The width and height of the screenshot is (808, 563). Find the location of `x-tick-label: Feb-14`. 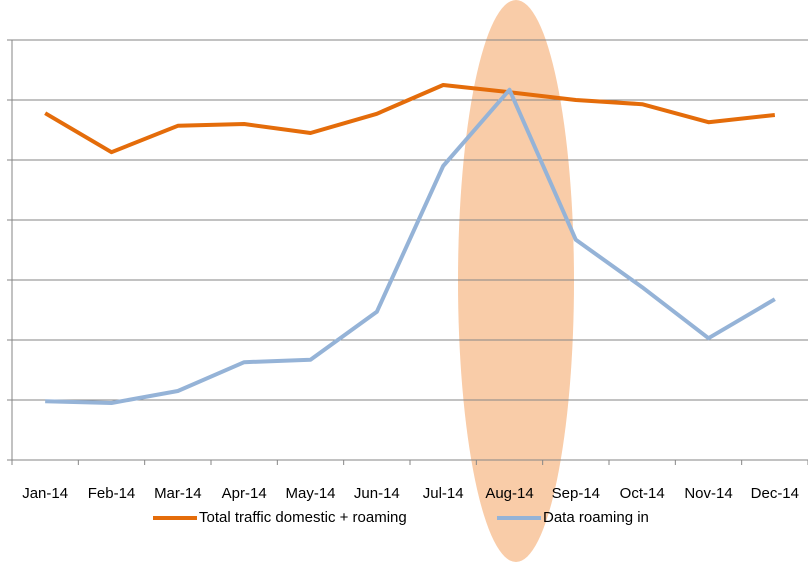

x-tick-label: Feb-14 is located at coordinates (112, 493).